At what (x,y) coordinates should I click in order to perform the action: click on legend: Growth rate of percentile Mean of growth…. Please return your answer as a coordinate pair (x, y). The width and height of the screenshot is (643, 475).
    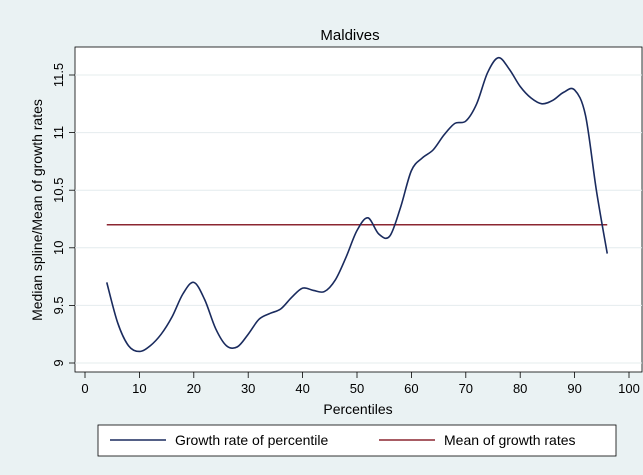
    Looking at the image, I should click on (357, 440).